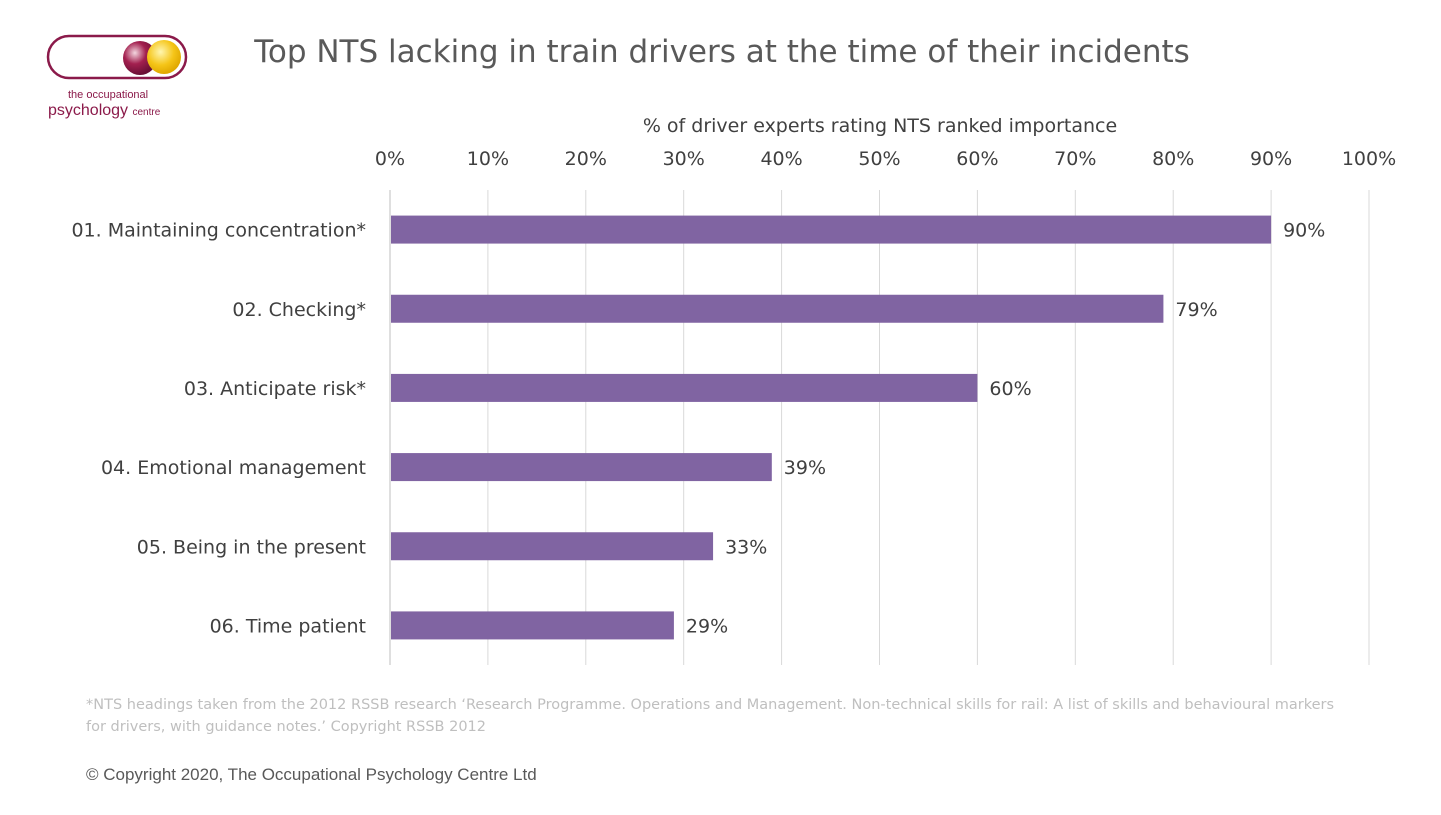  What do you see at coordinates (275, 389) in the screenshot?
I see `category-label: 03. Anticipate risk*` at bounding box center [275, 389].